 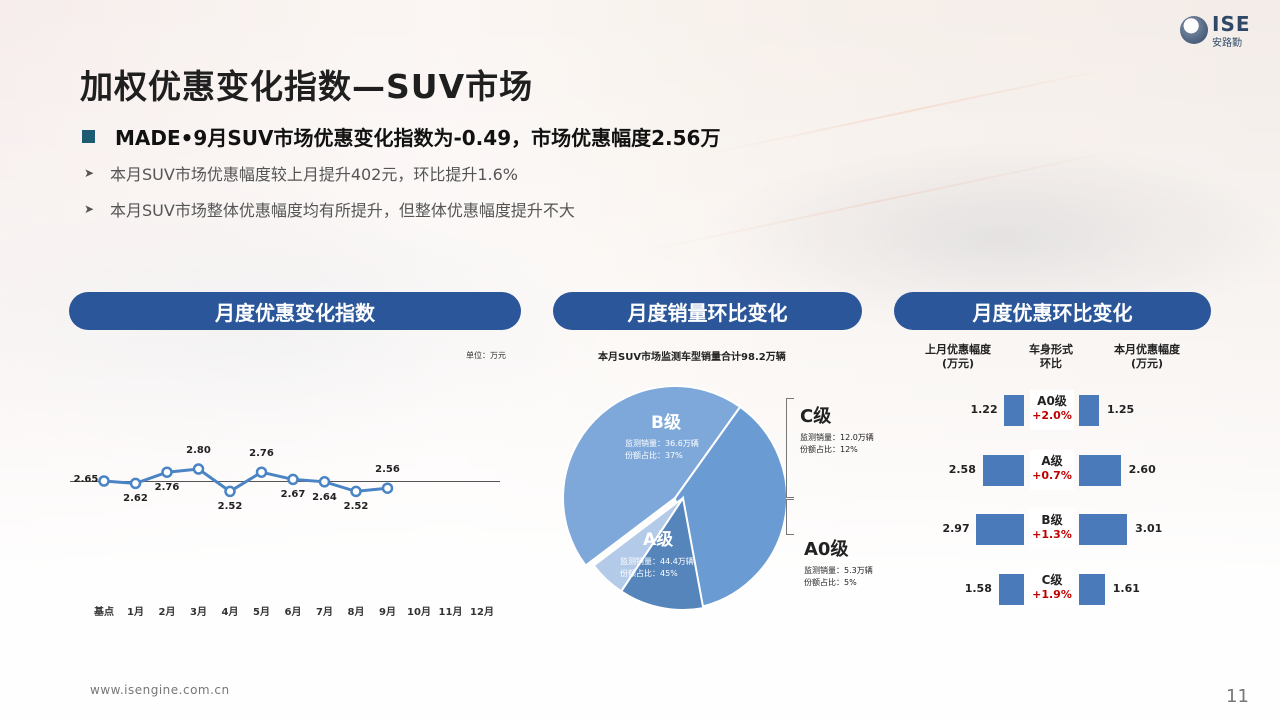 What do you see at coordinates (662, 443) in the screenshot?
I see `pie-b-sales: 监测销量：36.6万辆` at bounding box center [662, 443].